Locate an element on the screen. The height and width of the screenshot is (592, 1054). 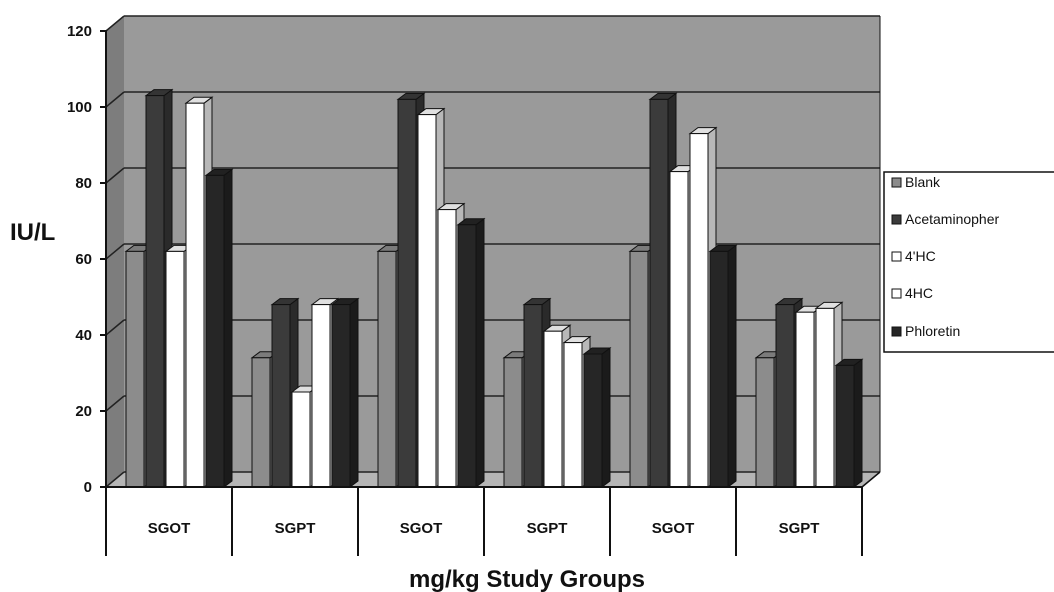
legend-label-4: Phloretin is located at coordinates (932, 331).